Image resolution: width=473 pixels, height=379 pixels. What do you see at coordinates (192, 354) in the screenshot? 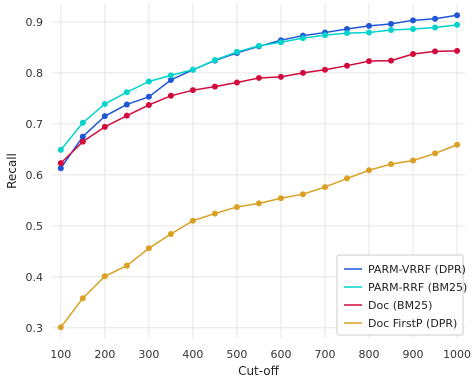
I see `x-tick-label: 400` at bounding box center [192, 354].